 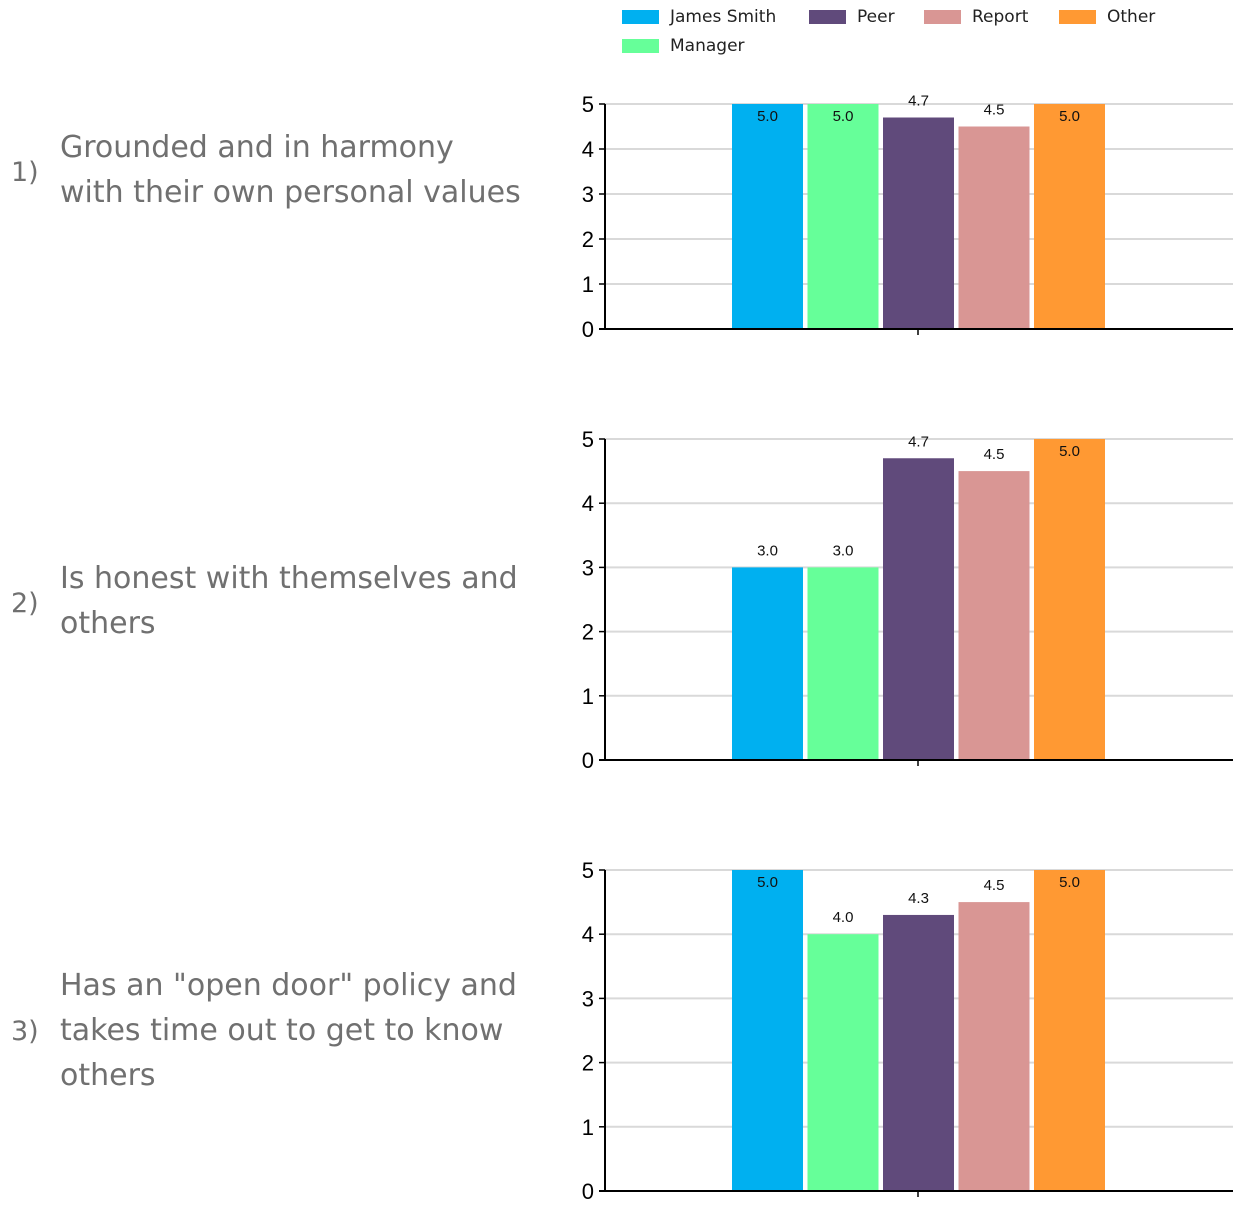 I want to click on question-number: 2), so click(x=25, y=603).